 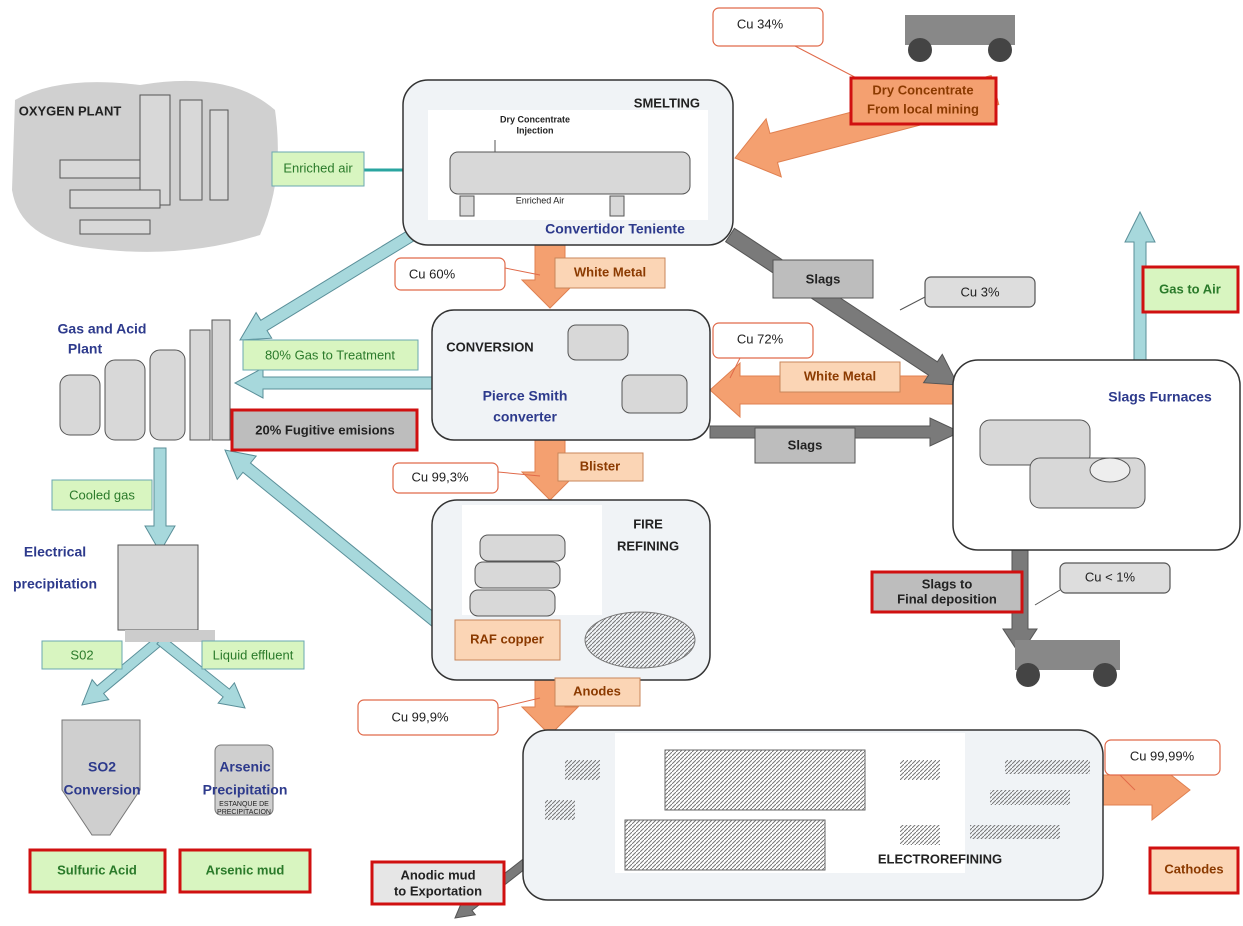 What do you see at coordinates (70, 110) in the screenshot?
I see `oxygen-plant-label: OXYGEN PLANT` at bounding box center [70, 110].